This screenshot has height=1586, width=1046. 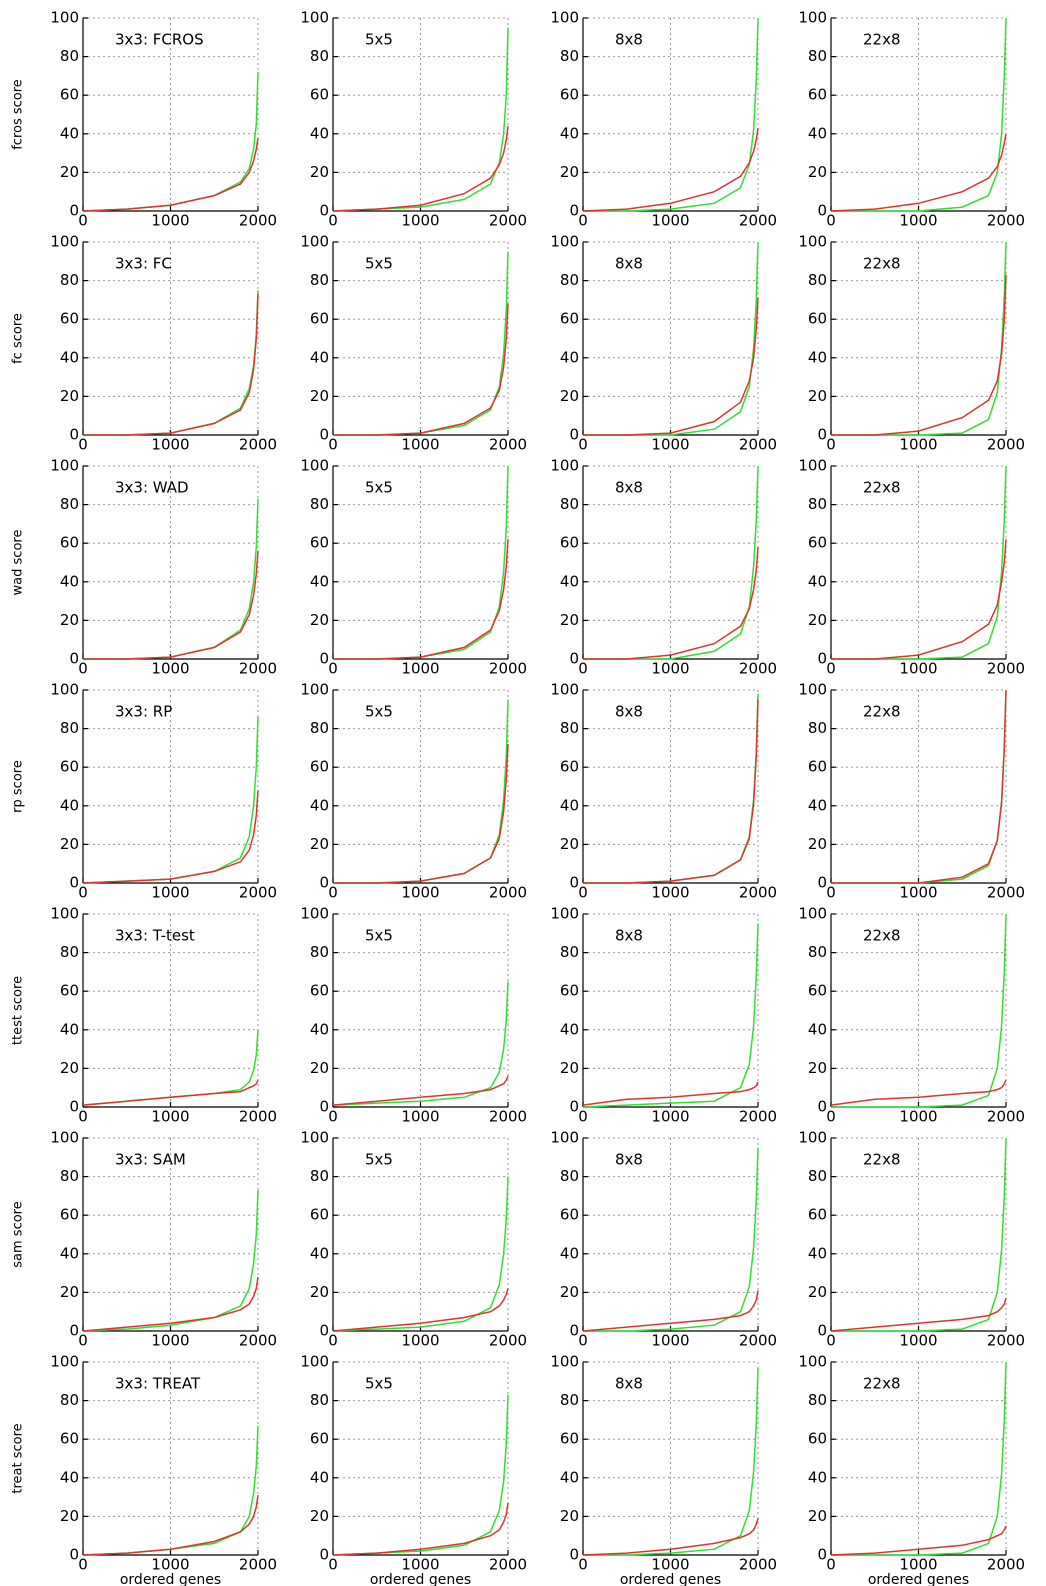 What do you see at coordinates (379, 1384) in the screenshot?
I see `chart-title: 5x5` at bounding box center [379, 1384].